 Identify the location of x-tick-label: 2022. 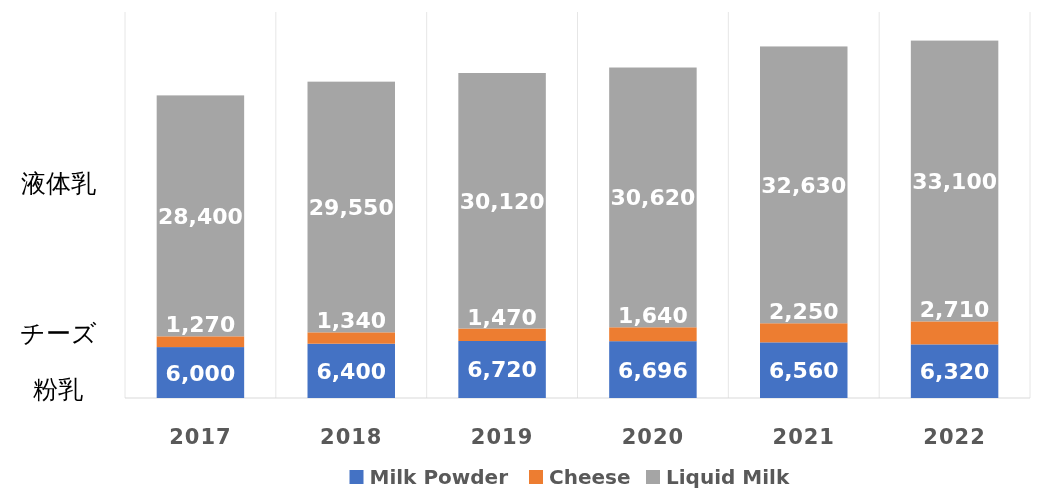
(954, 437).